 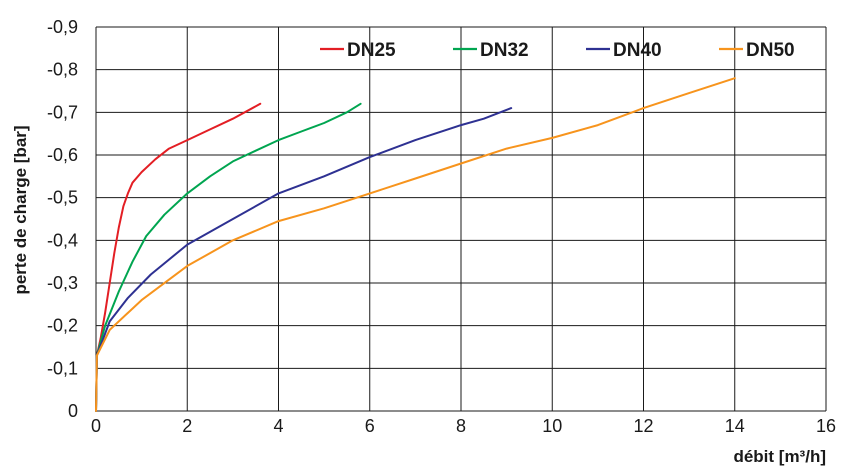 I want to click on x-tick-label: 6, so click(x=370, y=426).